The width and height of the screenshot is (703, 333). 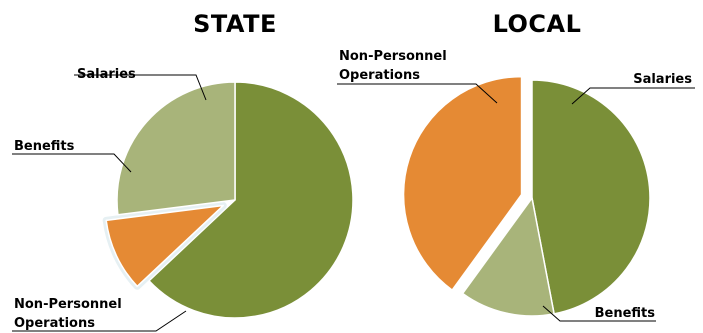 I want to click on local-operations-label-line1: Non-Personnel, so click(x=393, y=56).